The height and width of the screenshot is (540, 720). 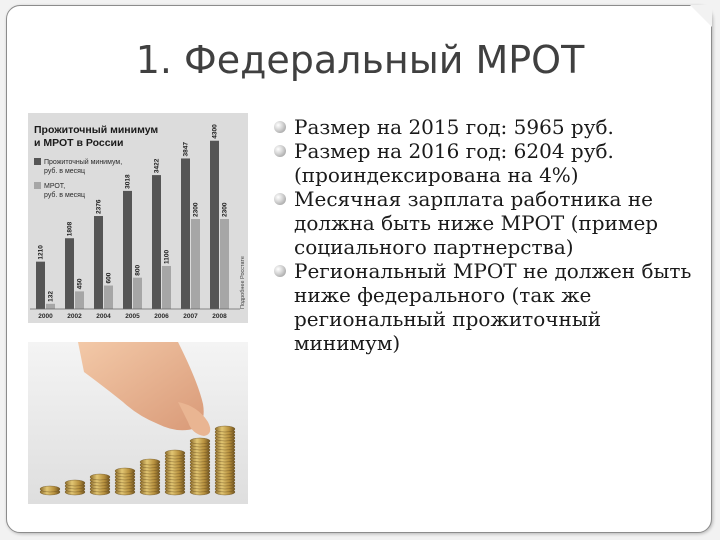 I want to click on x-tick-label-2005: 2005, so click(x=132, y=316).